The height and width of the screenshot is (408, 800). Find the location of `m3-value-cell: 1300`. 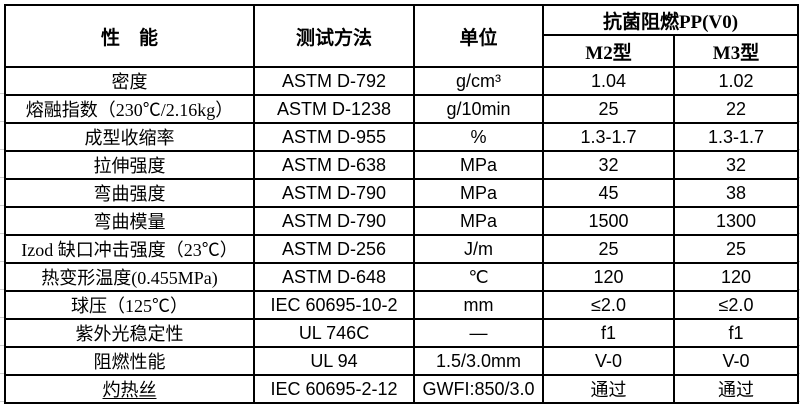

m3-value-cell: 1300 is located at coordinates (736, 221).